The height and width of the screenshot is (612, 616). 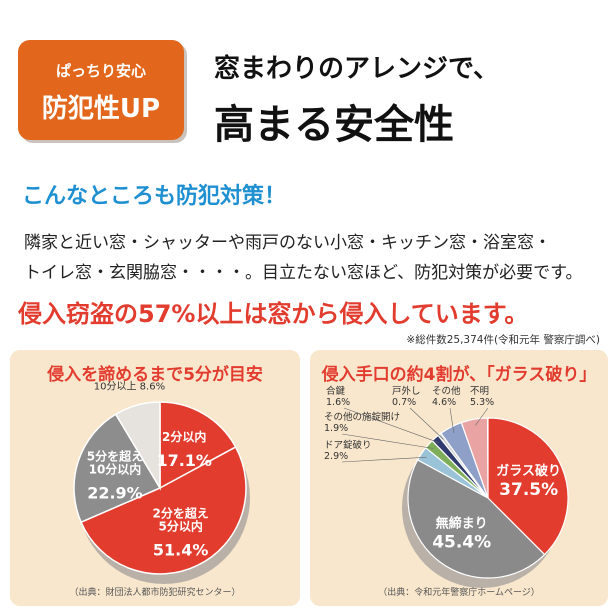 What do you see at coordinates (462, 523) in the screenshot?
I see `pie2-label-1: 無締まり` at bounding box center [462, 523].